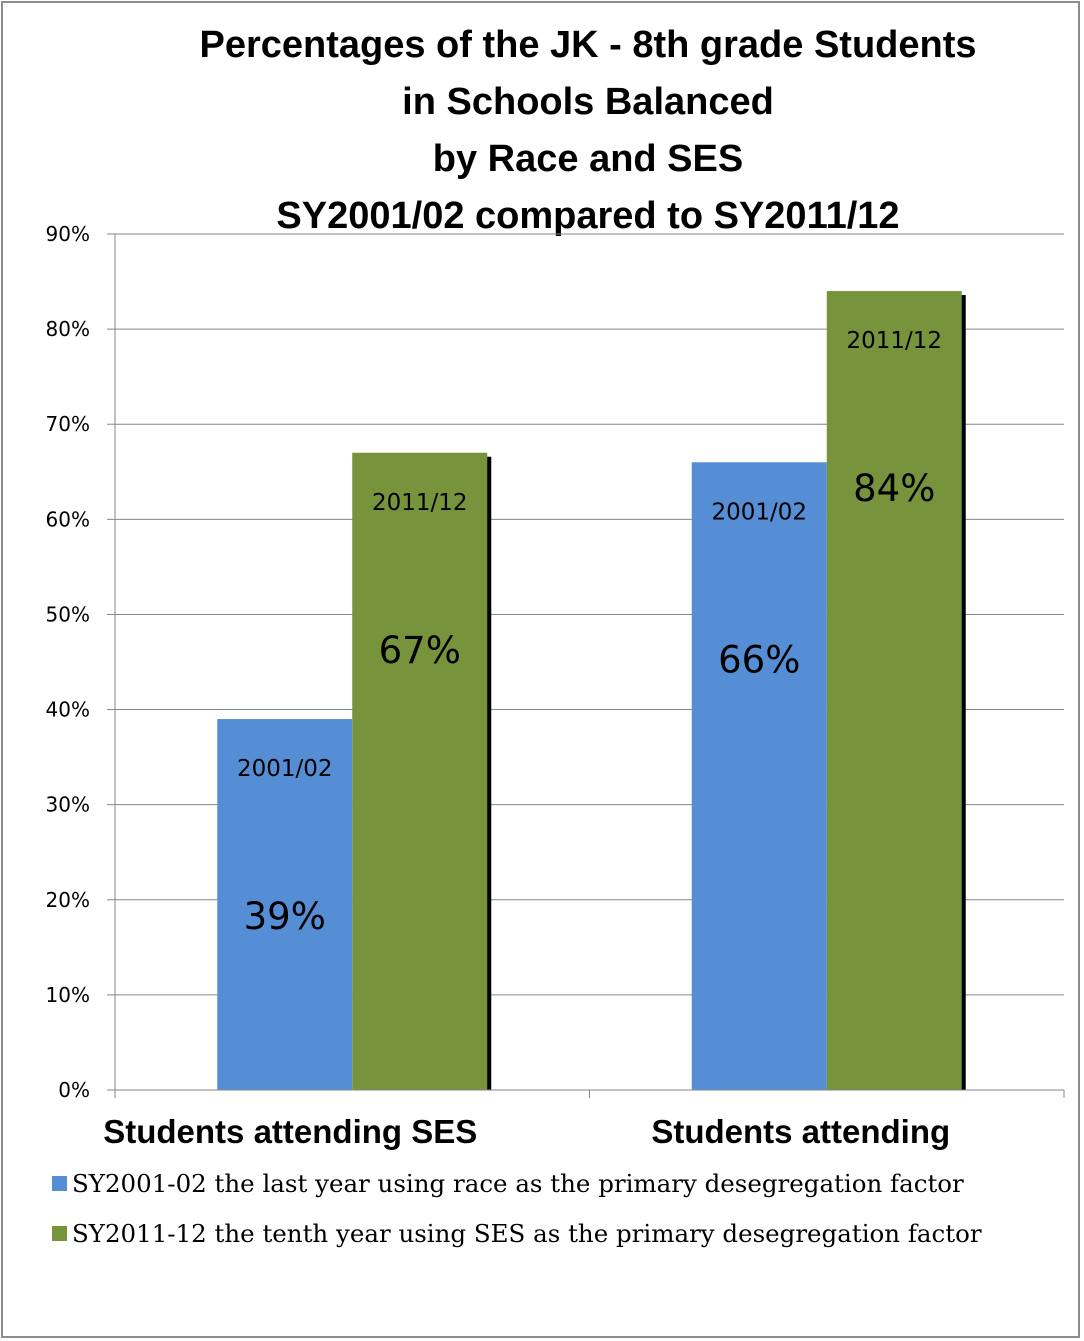  What do you see at coordinates (420, 650) in the screenshot?
I see `bar-value-label: 67%` at bounding box center [420, 650].